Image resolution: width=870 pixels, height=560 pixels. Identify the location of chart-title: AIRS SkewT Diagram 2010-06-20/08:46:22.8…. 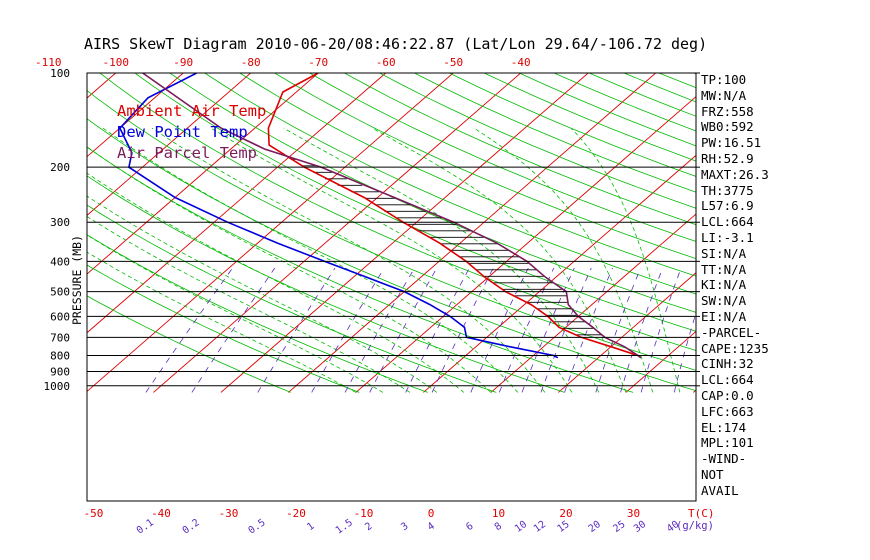
(396, 44).